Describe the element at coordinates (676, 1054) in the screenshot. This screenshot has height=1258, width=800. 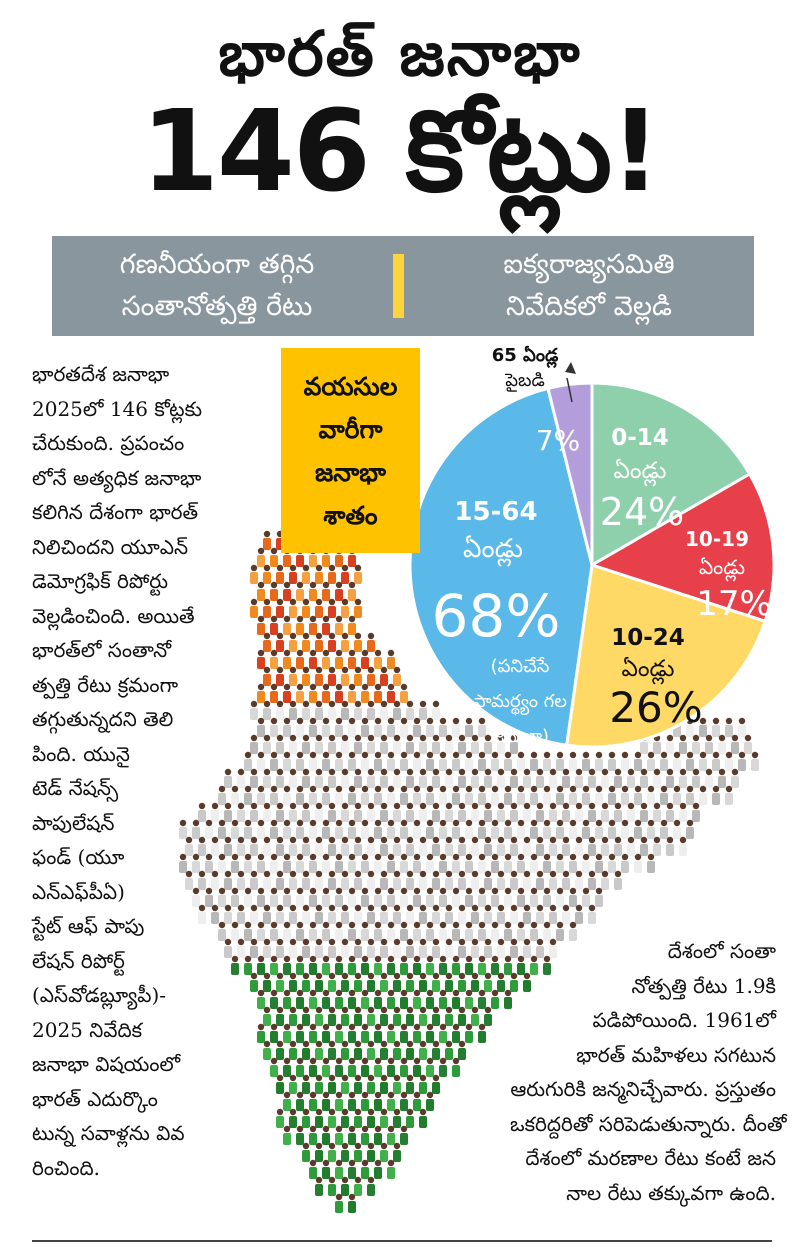
I see `body-line: భారత్ మహిళలు సగటున` at that location.